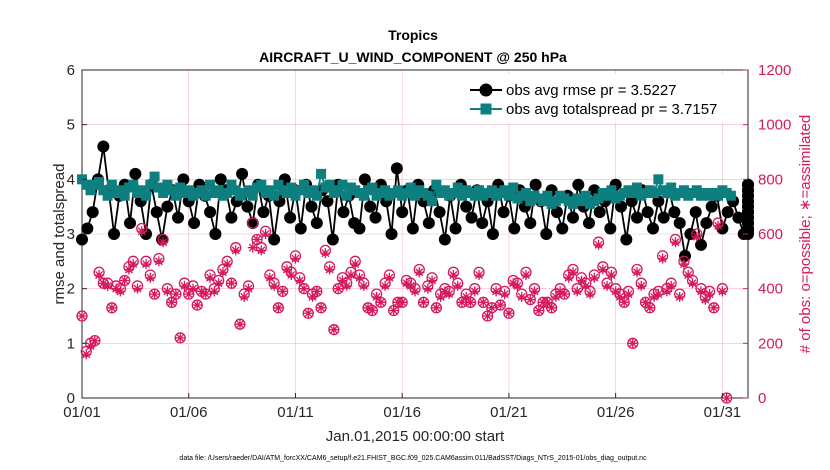 The width and height of the screenshot is (830, 470). Describe the element at coordinates (71, 398) in the screenshot. I see `y-tick-label-left: 0` at that location.